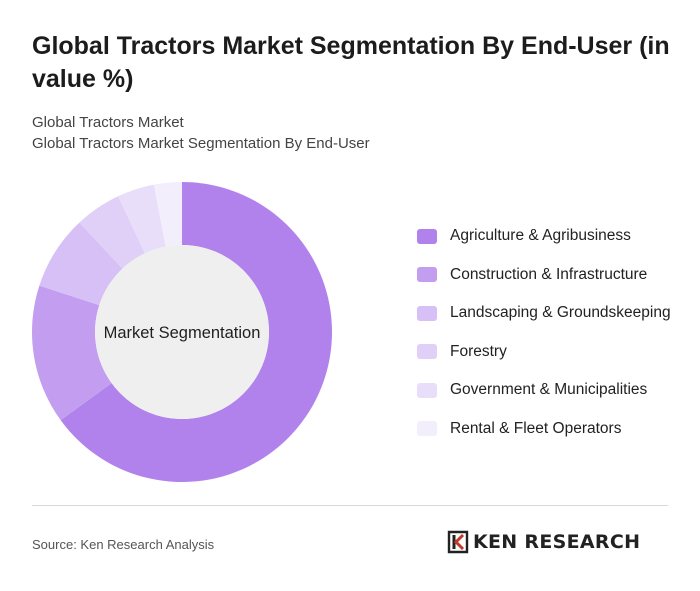 The height and width of the screenshot is (591, 700). Describe the element at coordinates (123, 544) in the screenshot. I see `source-note: Source: Ken Research Analysis` at that location.